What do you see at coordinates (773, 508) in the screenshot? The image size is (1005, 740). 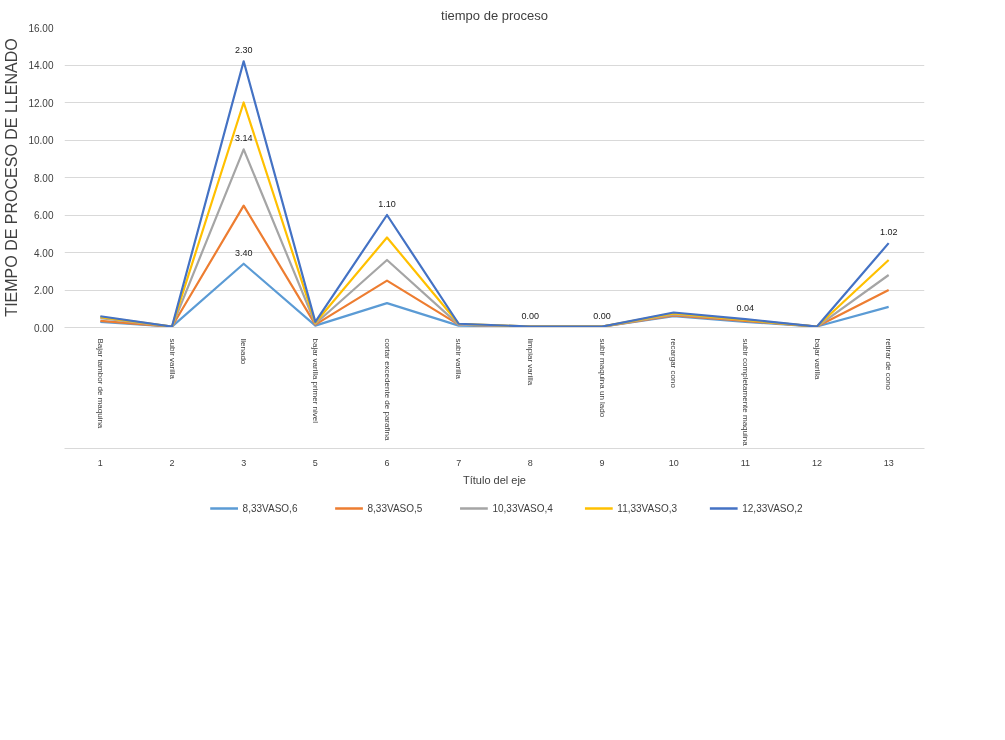 I see `legend-label: 12,33VASO,2` at bounding box center [773, 508].